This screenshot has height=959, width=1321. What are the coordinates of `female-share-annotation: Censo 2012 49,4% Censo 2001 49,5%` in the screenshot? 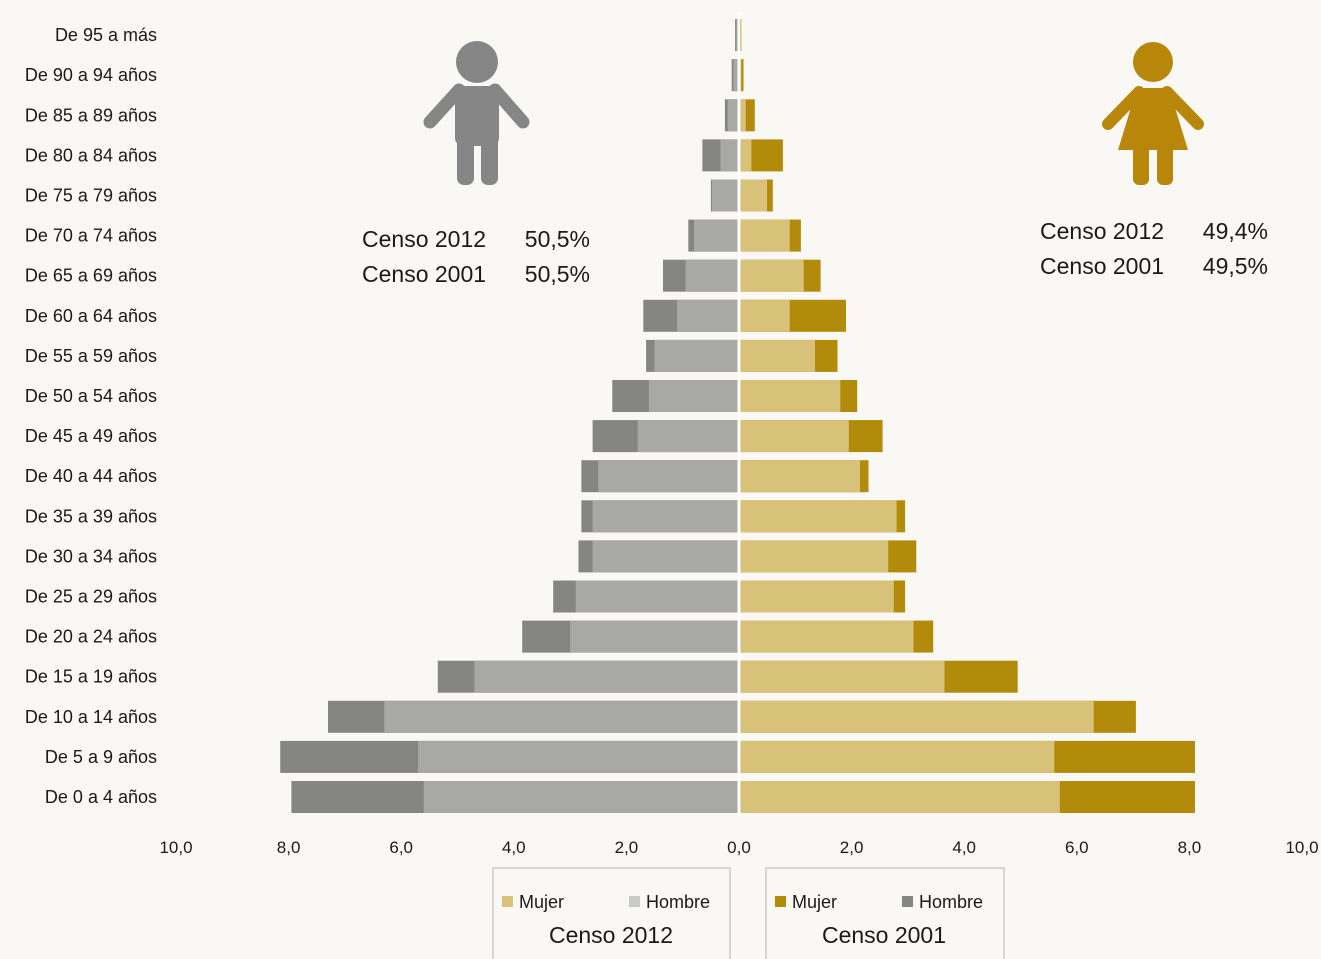 It's located at (1154, 248).